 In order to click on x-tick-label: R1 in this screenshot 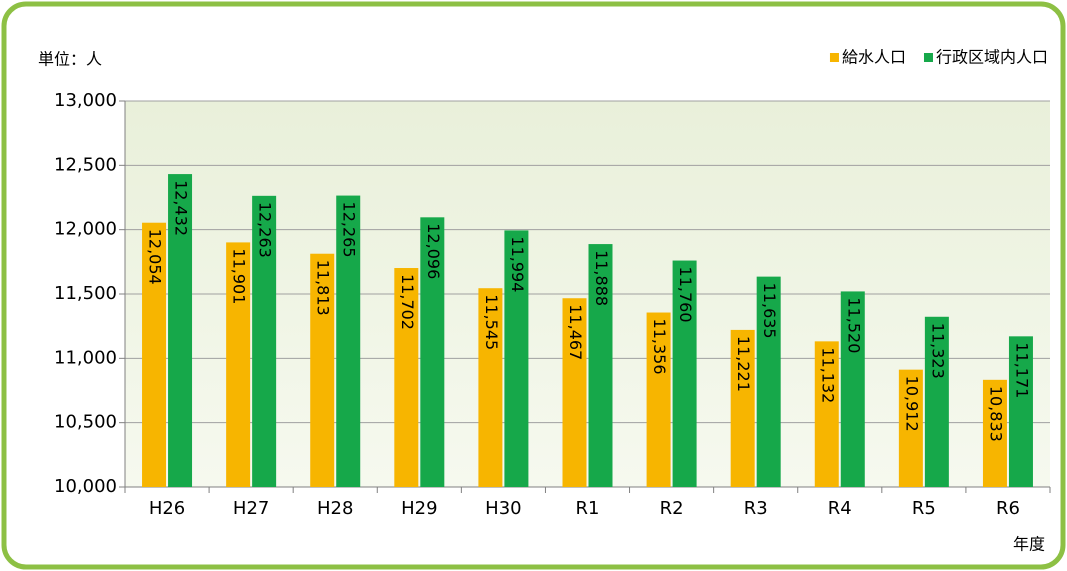, I will do `click(588, 508)`.